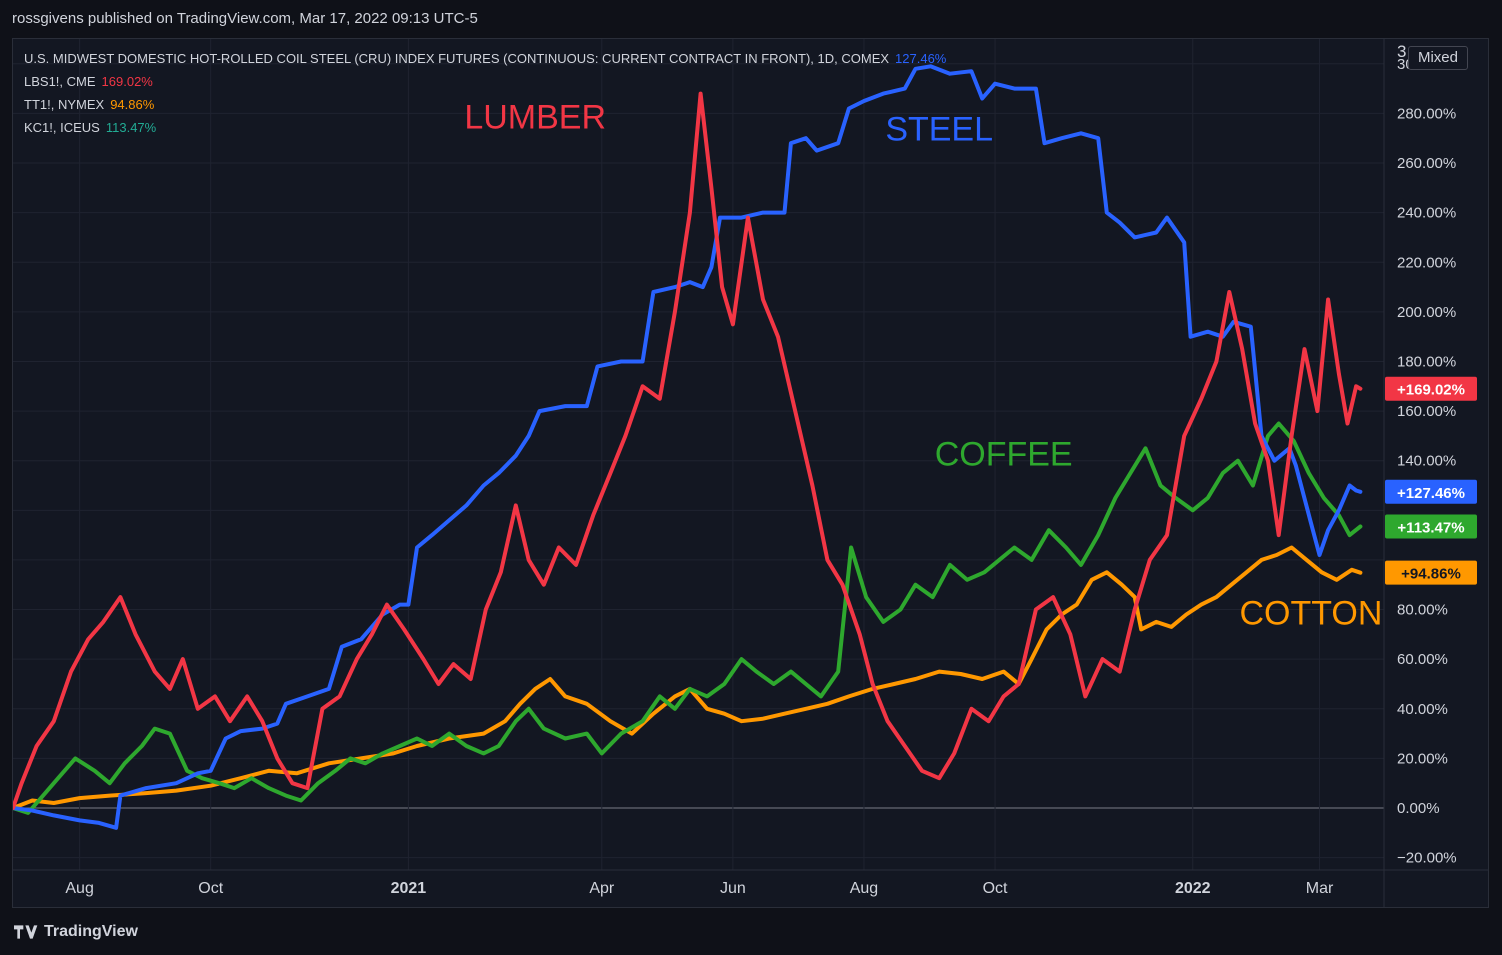 The width and height of the screenshot is (1502, 955). What do you see at coordinates (91, 931) in the screenshot?
I see `footer-brand-label: TradingView` at bounding box center [91, 931].